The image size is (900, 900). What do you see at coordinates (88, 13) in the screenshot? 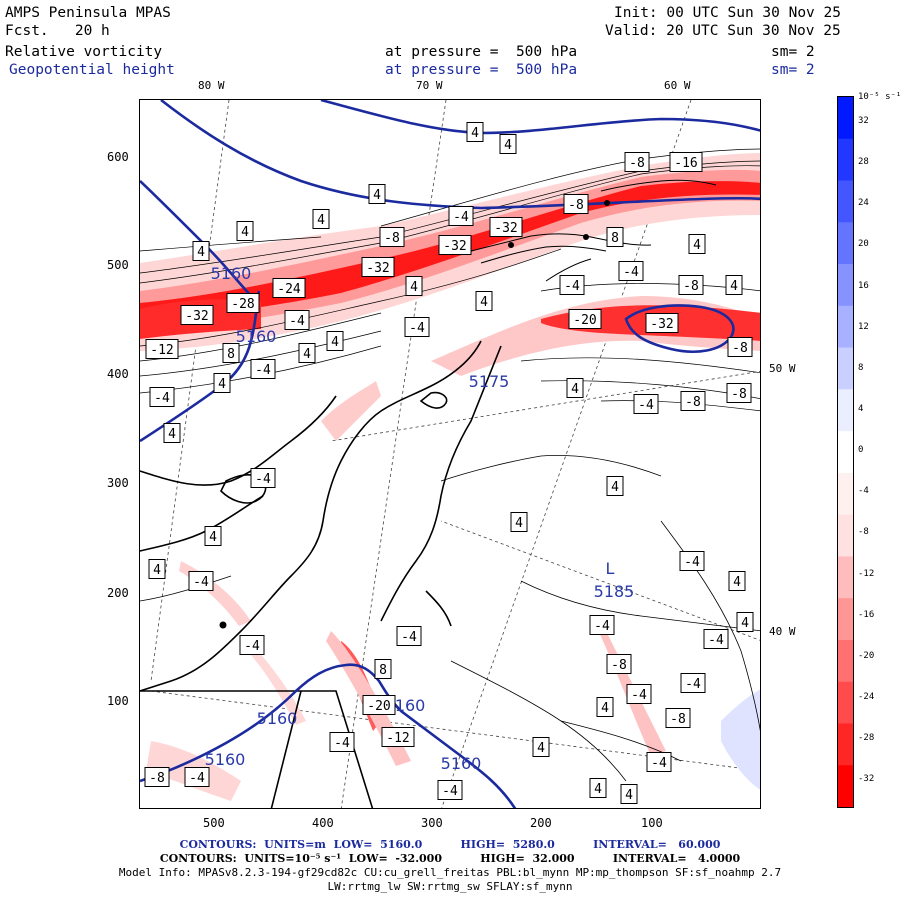
I see `model-title: AMPS Peninsula MPAS` at bounding box center [88, 13].